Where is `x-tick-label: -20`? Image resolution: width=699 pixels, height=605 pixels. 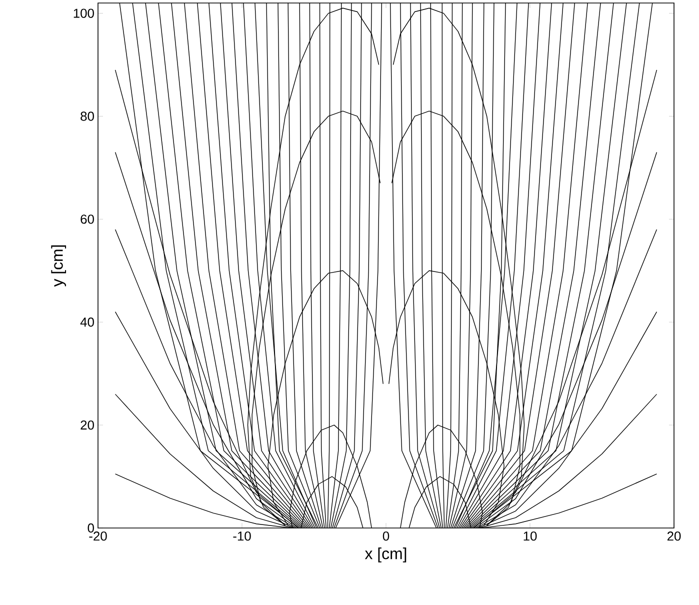
x-tick-label: -20 is located at coordinates (98, 536).